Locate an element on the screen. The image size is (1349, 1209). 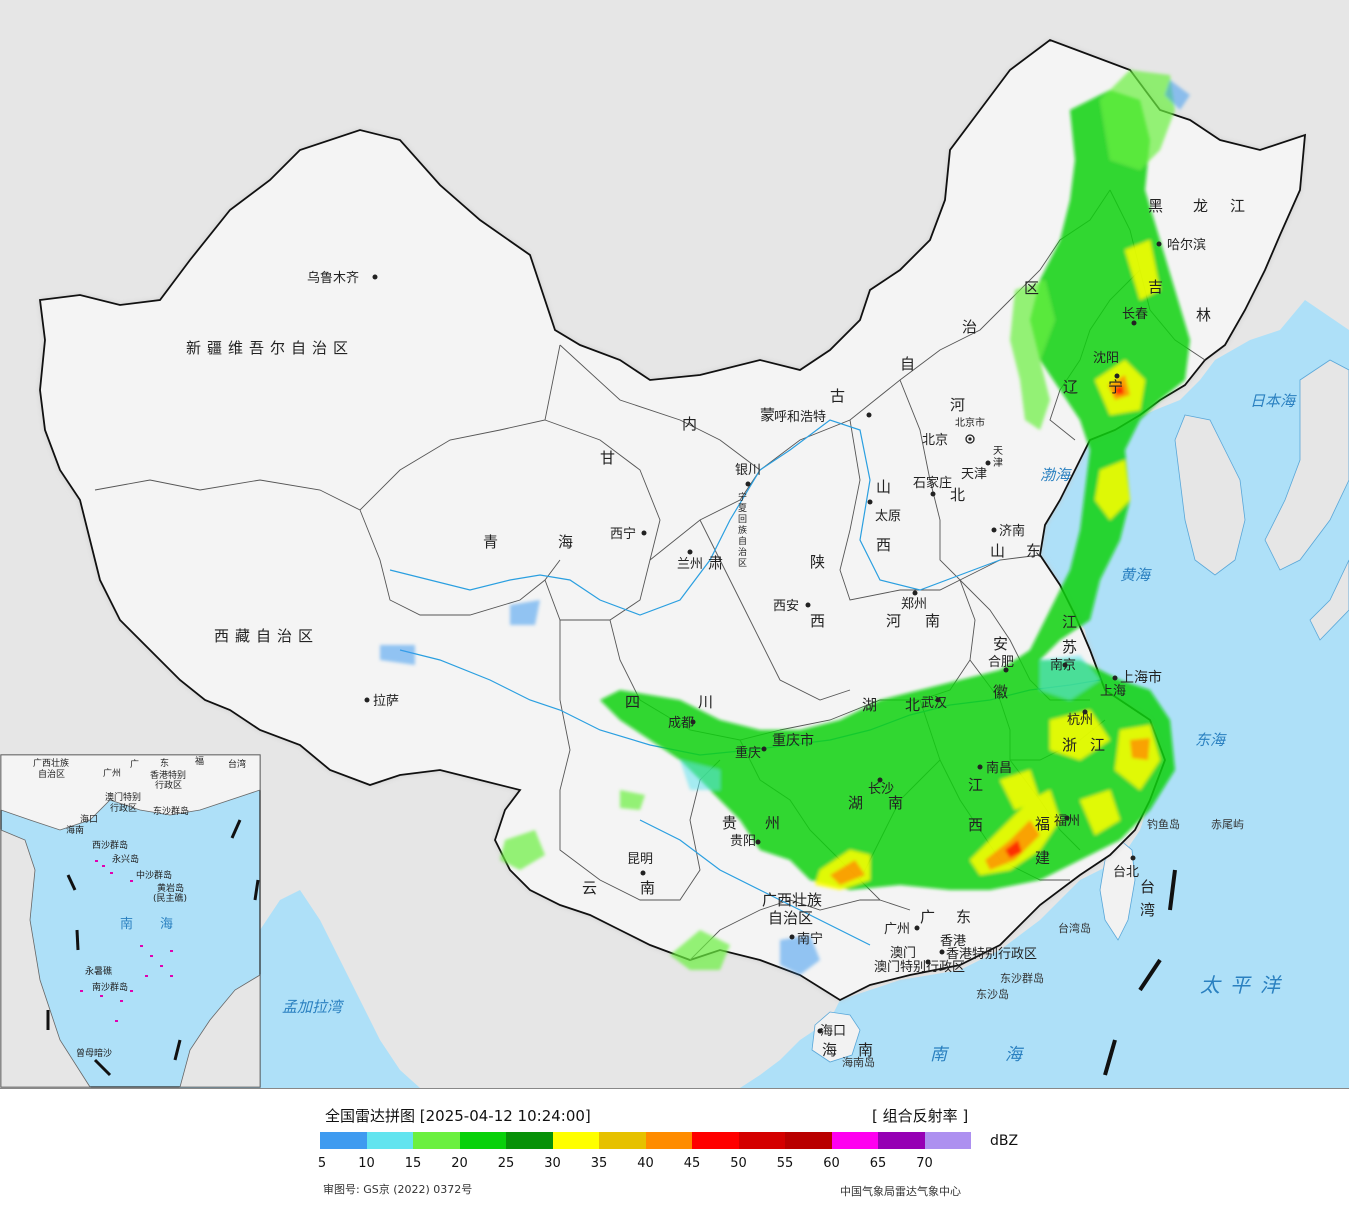
svg-text: 治 is located at coordinates (742, 552).